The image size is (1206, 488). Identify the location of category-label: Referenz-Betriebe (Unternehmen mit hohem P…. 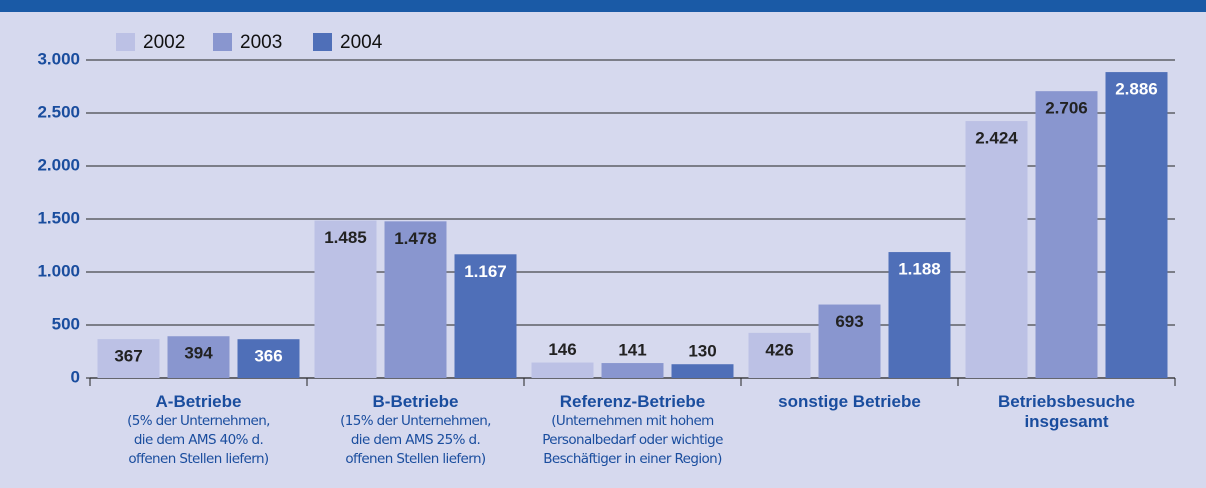
(633, 430).